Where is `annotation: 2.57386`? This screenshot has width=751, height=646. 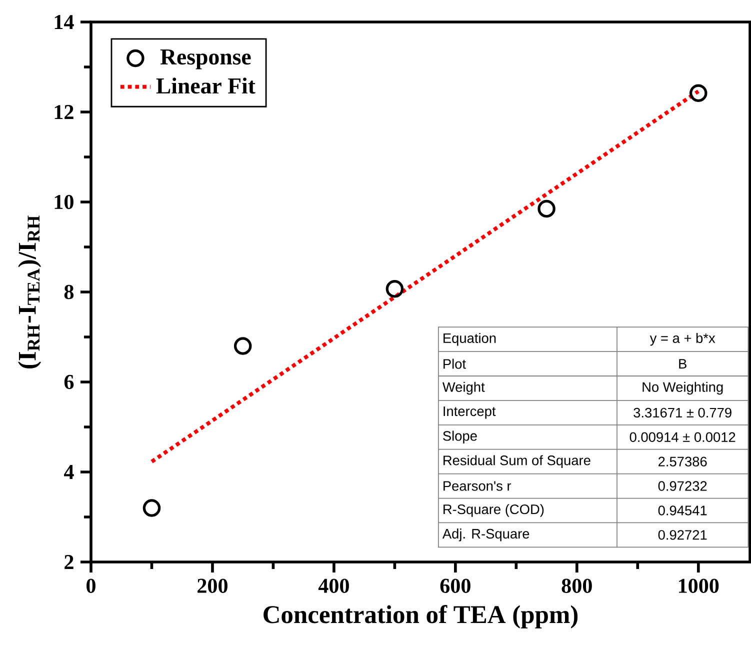
annotation: 2.57386 is located at coordinates (682, 461).